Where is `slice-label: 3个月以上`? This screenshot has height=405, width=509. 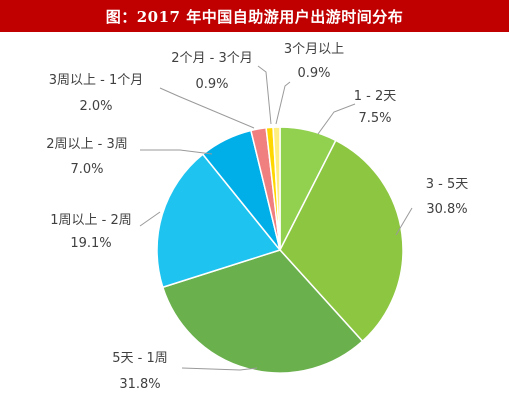 slice-label: 3个月以上 is located at coordinates (314, 49).